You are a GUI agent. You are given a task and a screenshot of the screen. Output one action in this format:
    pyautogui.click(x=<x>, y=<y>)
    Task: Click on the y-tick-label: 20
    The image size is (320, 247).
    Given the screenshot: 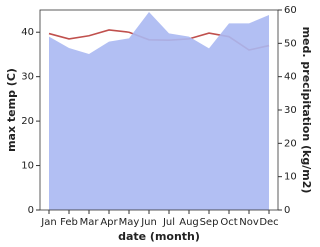 What is the action you would take?
    pyautogui.click(x=27, y=121)
    